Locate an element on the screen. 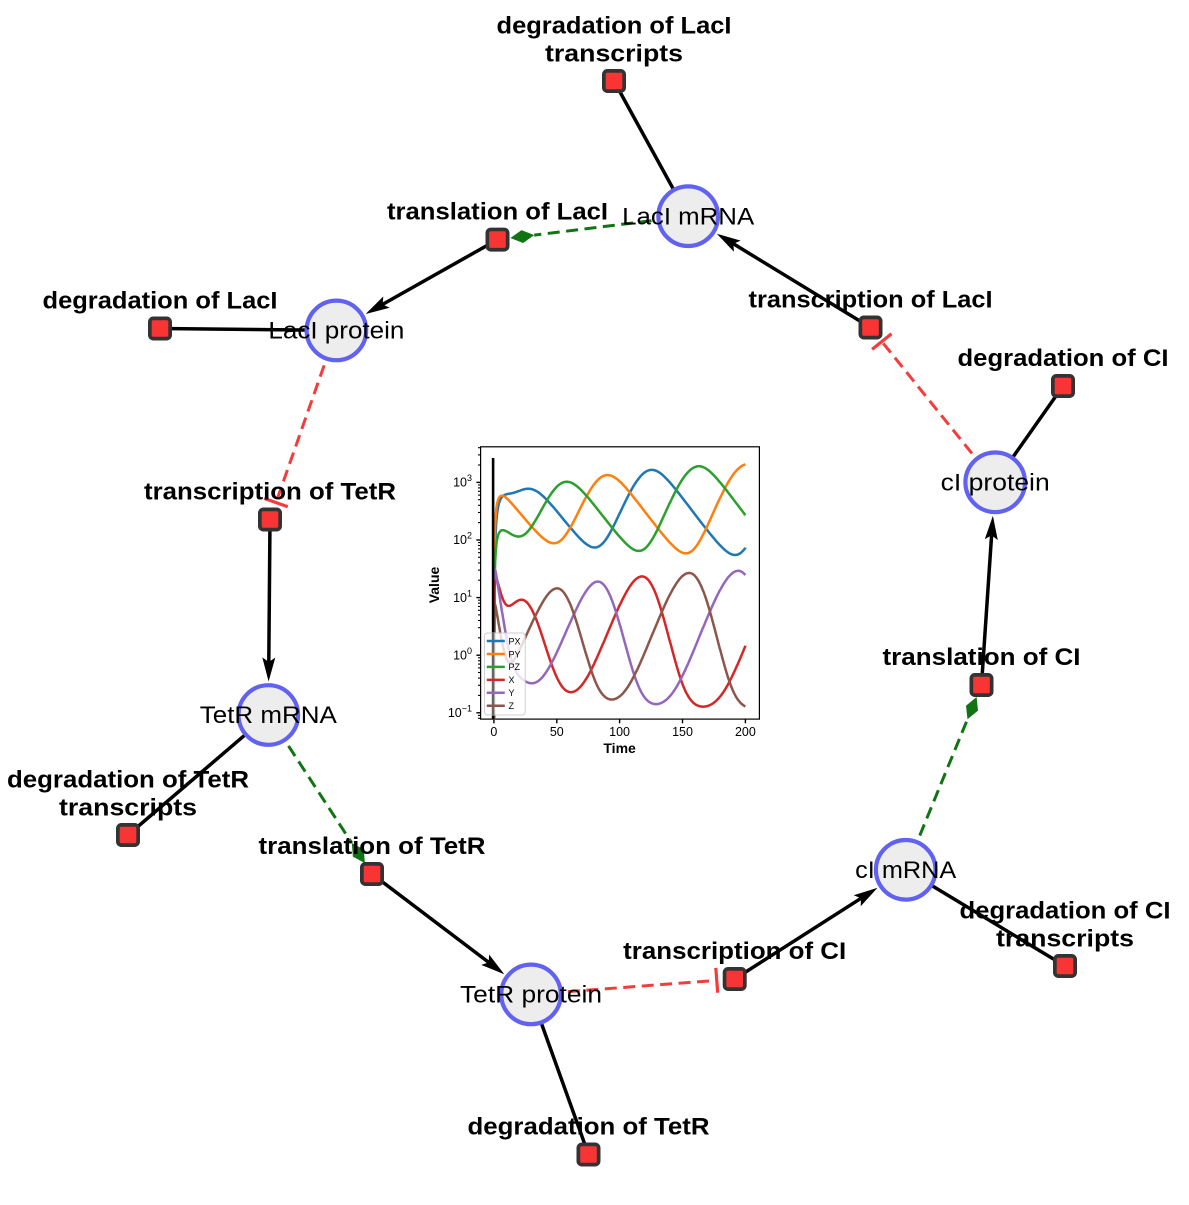  svg-text: PZ is located at coordinates (515, 667).